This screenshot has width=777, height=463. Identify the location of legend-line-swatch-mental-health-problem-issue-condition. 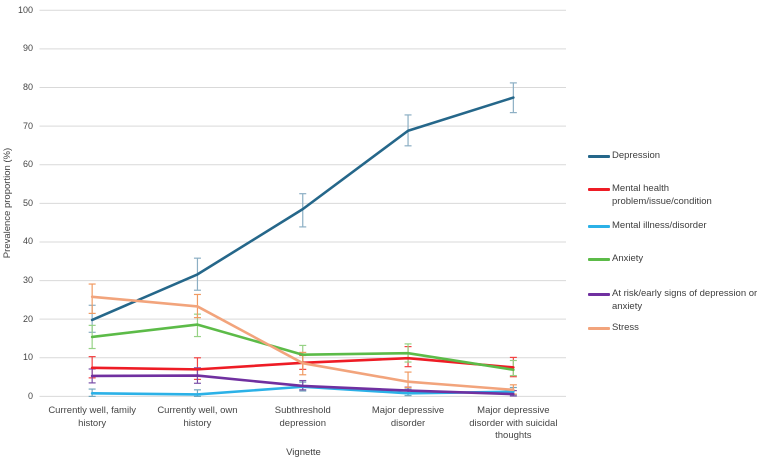
(599, 189).